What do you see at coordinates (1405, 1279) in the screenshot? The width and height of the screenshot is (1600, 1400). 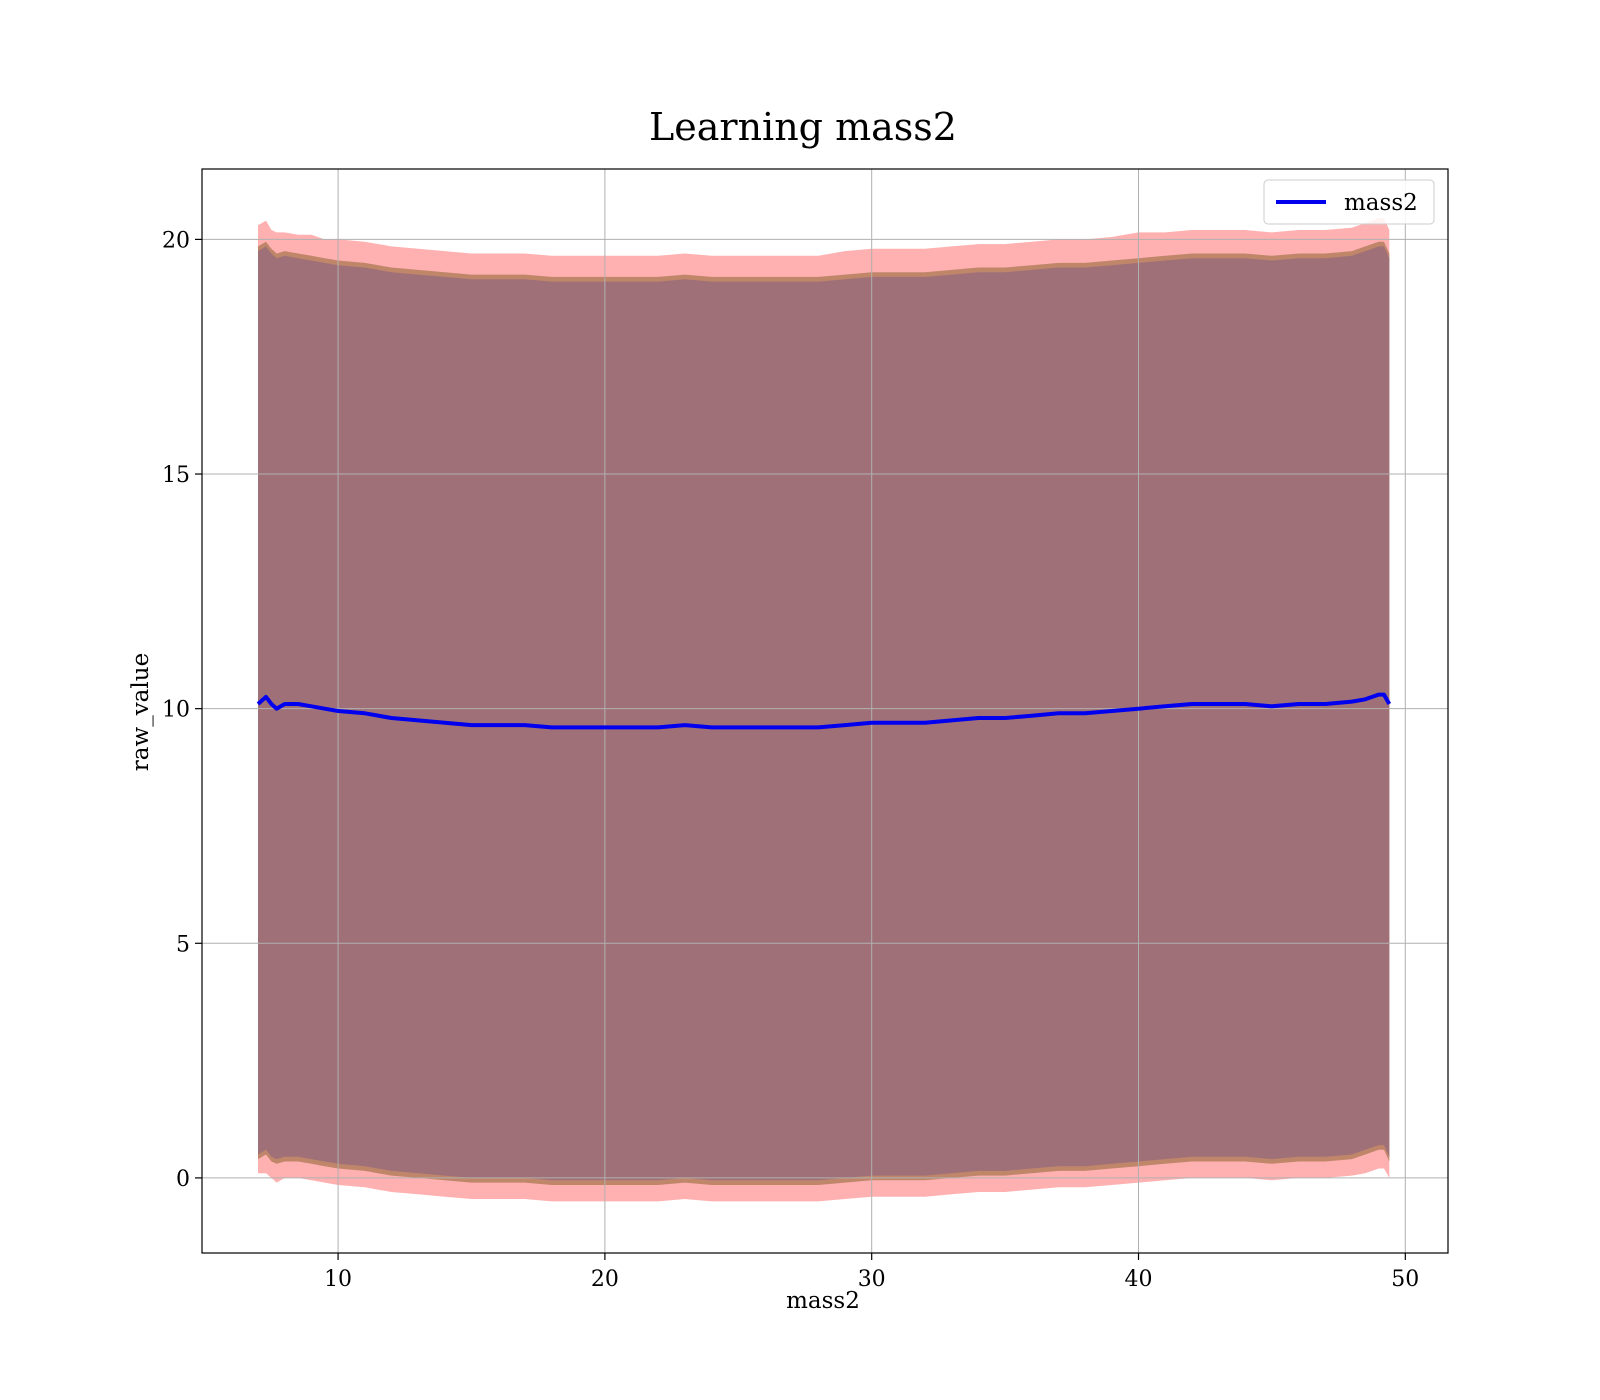 I see `x-tick-label-50: 50` at bounding box center [1405, 1279].